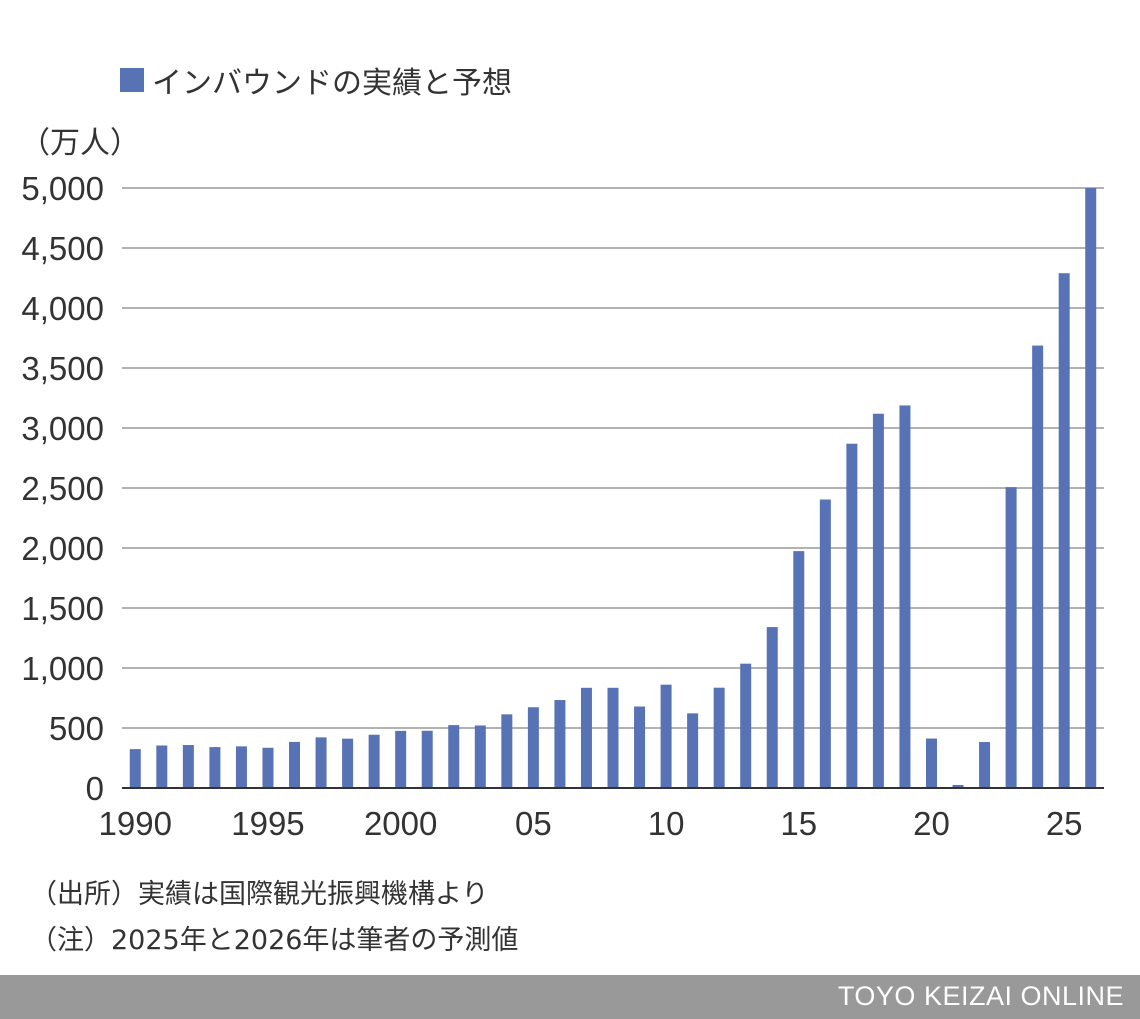 The image size is (1140, 1019). I want to click on x-tick-label: 15, so click(798, 823).